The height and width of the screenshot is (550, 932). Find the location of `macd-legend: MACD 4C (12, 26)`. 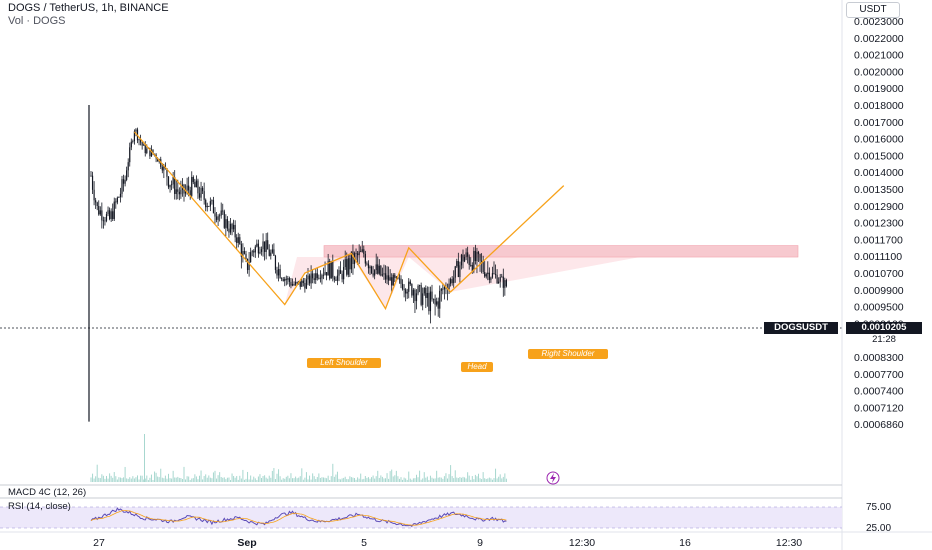

macd-legend: MACD 4C (12, 26) is located at coordinates (47, 492).